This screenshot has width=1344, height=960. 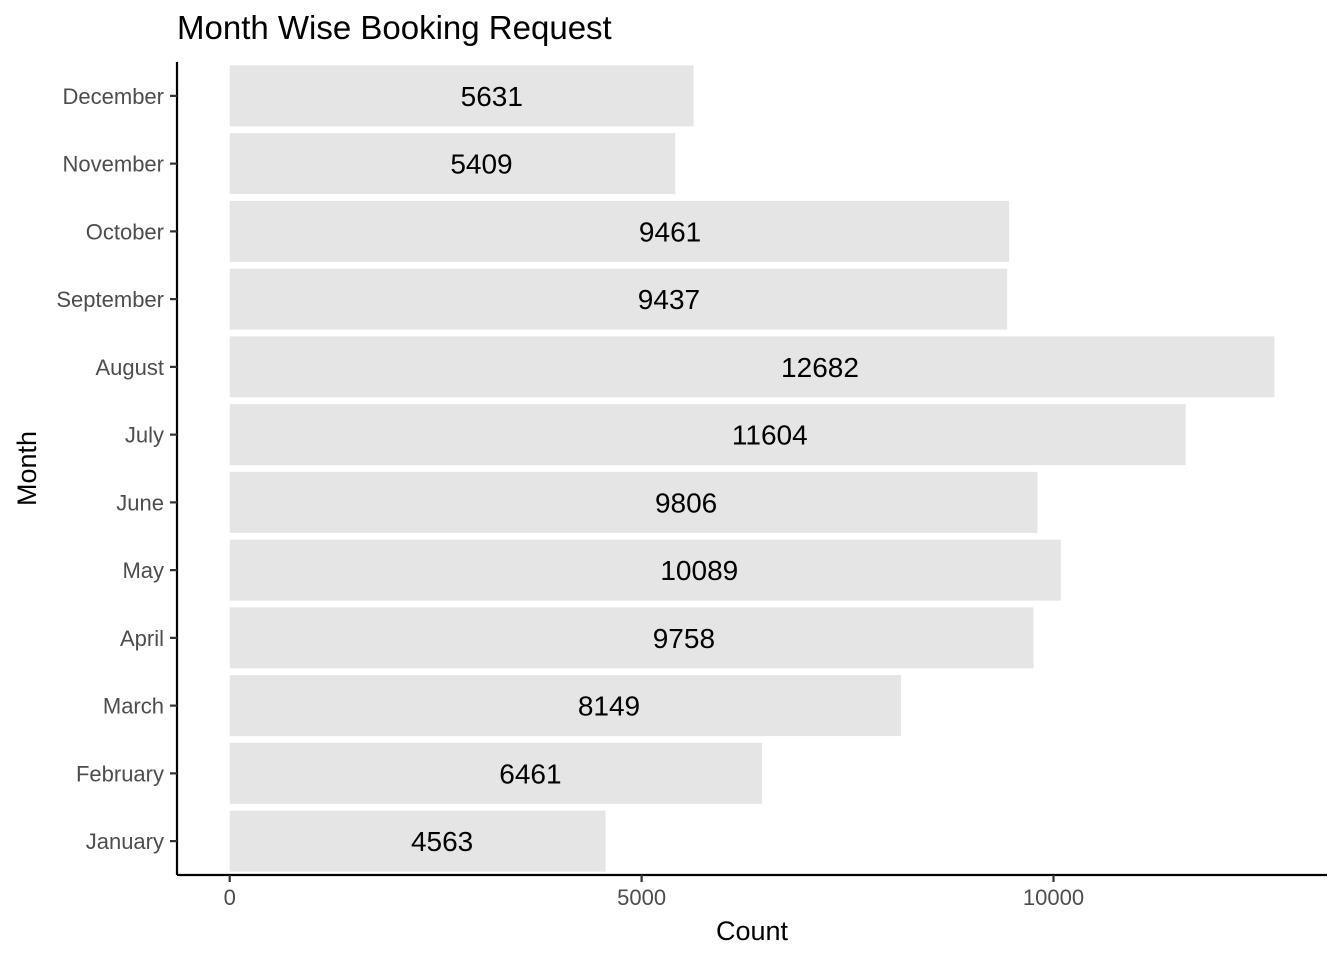 What do you see at coordinates (142, 638) in the screenshot?
I see `y-tick-label-april: April` at bounding box center [142, 638].